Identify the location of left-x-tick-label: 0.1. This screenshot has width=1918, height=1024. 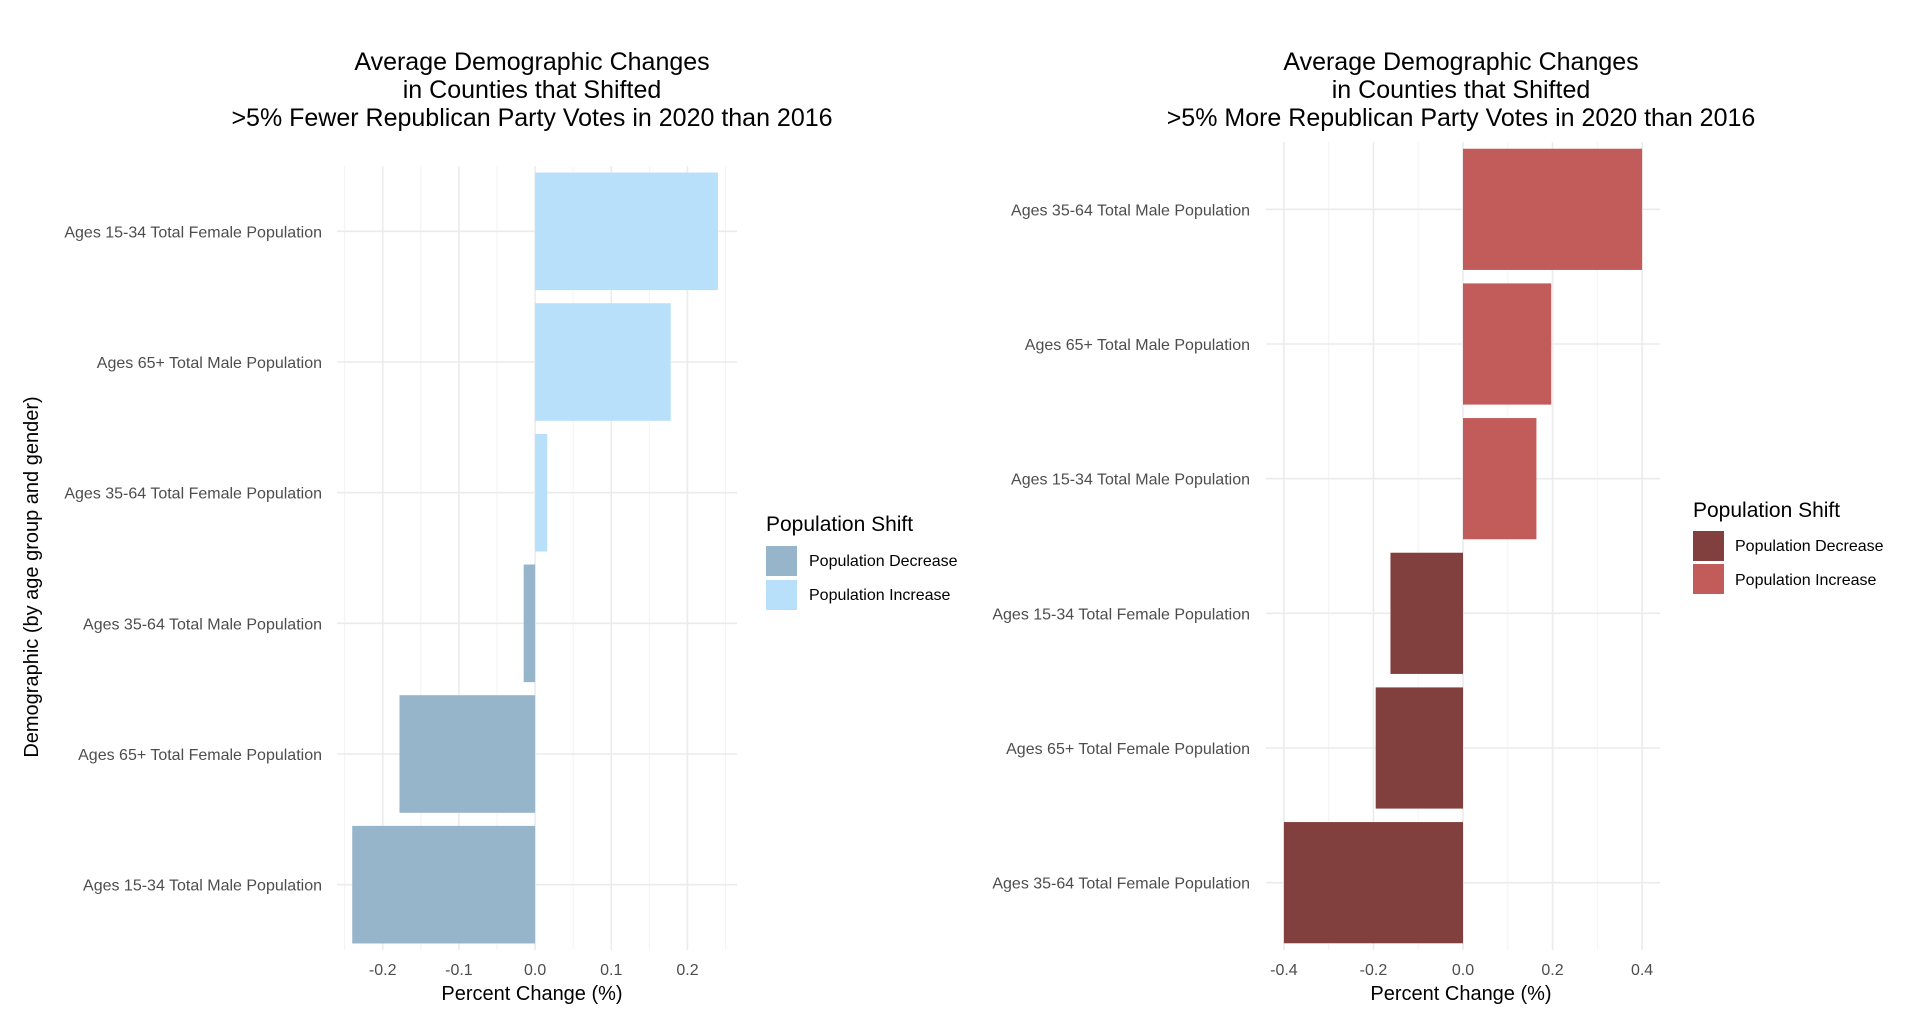
(611, 970).